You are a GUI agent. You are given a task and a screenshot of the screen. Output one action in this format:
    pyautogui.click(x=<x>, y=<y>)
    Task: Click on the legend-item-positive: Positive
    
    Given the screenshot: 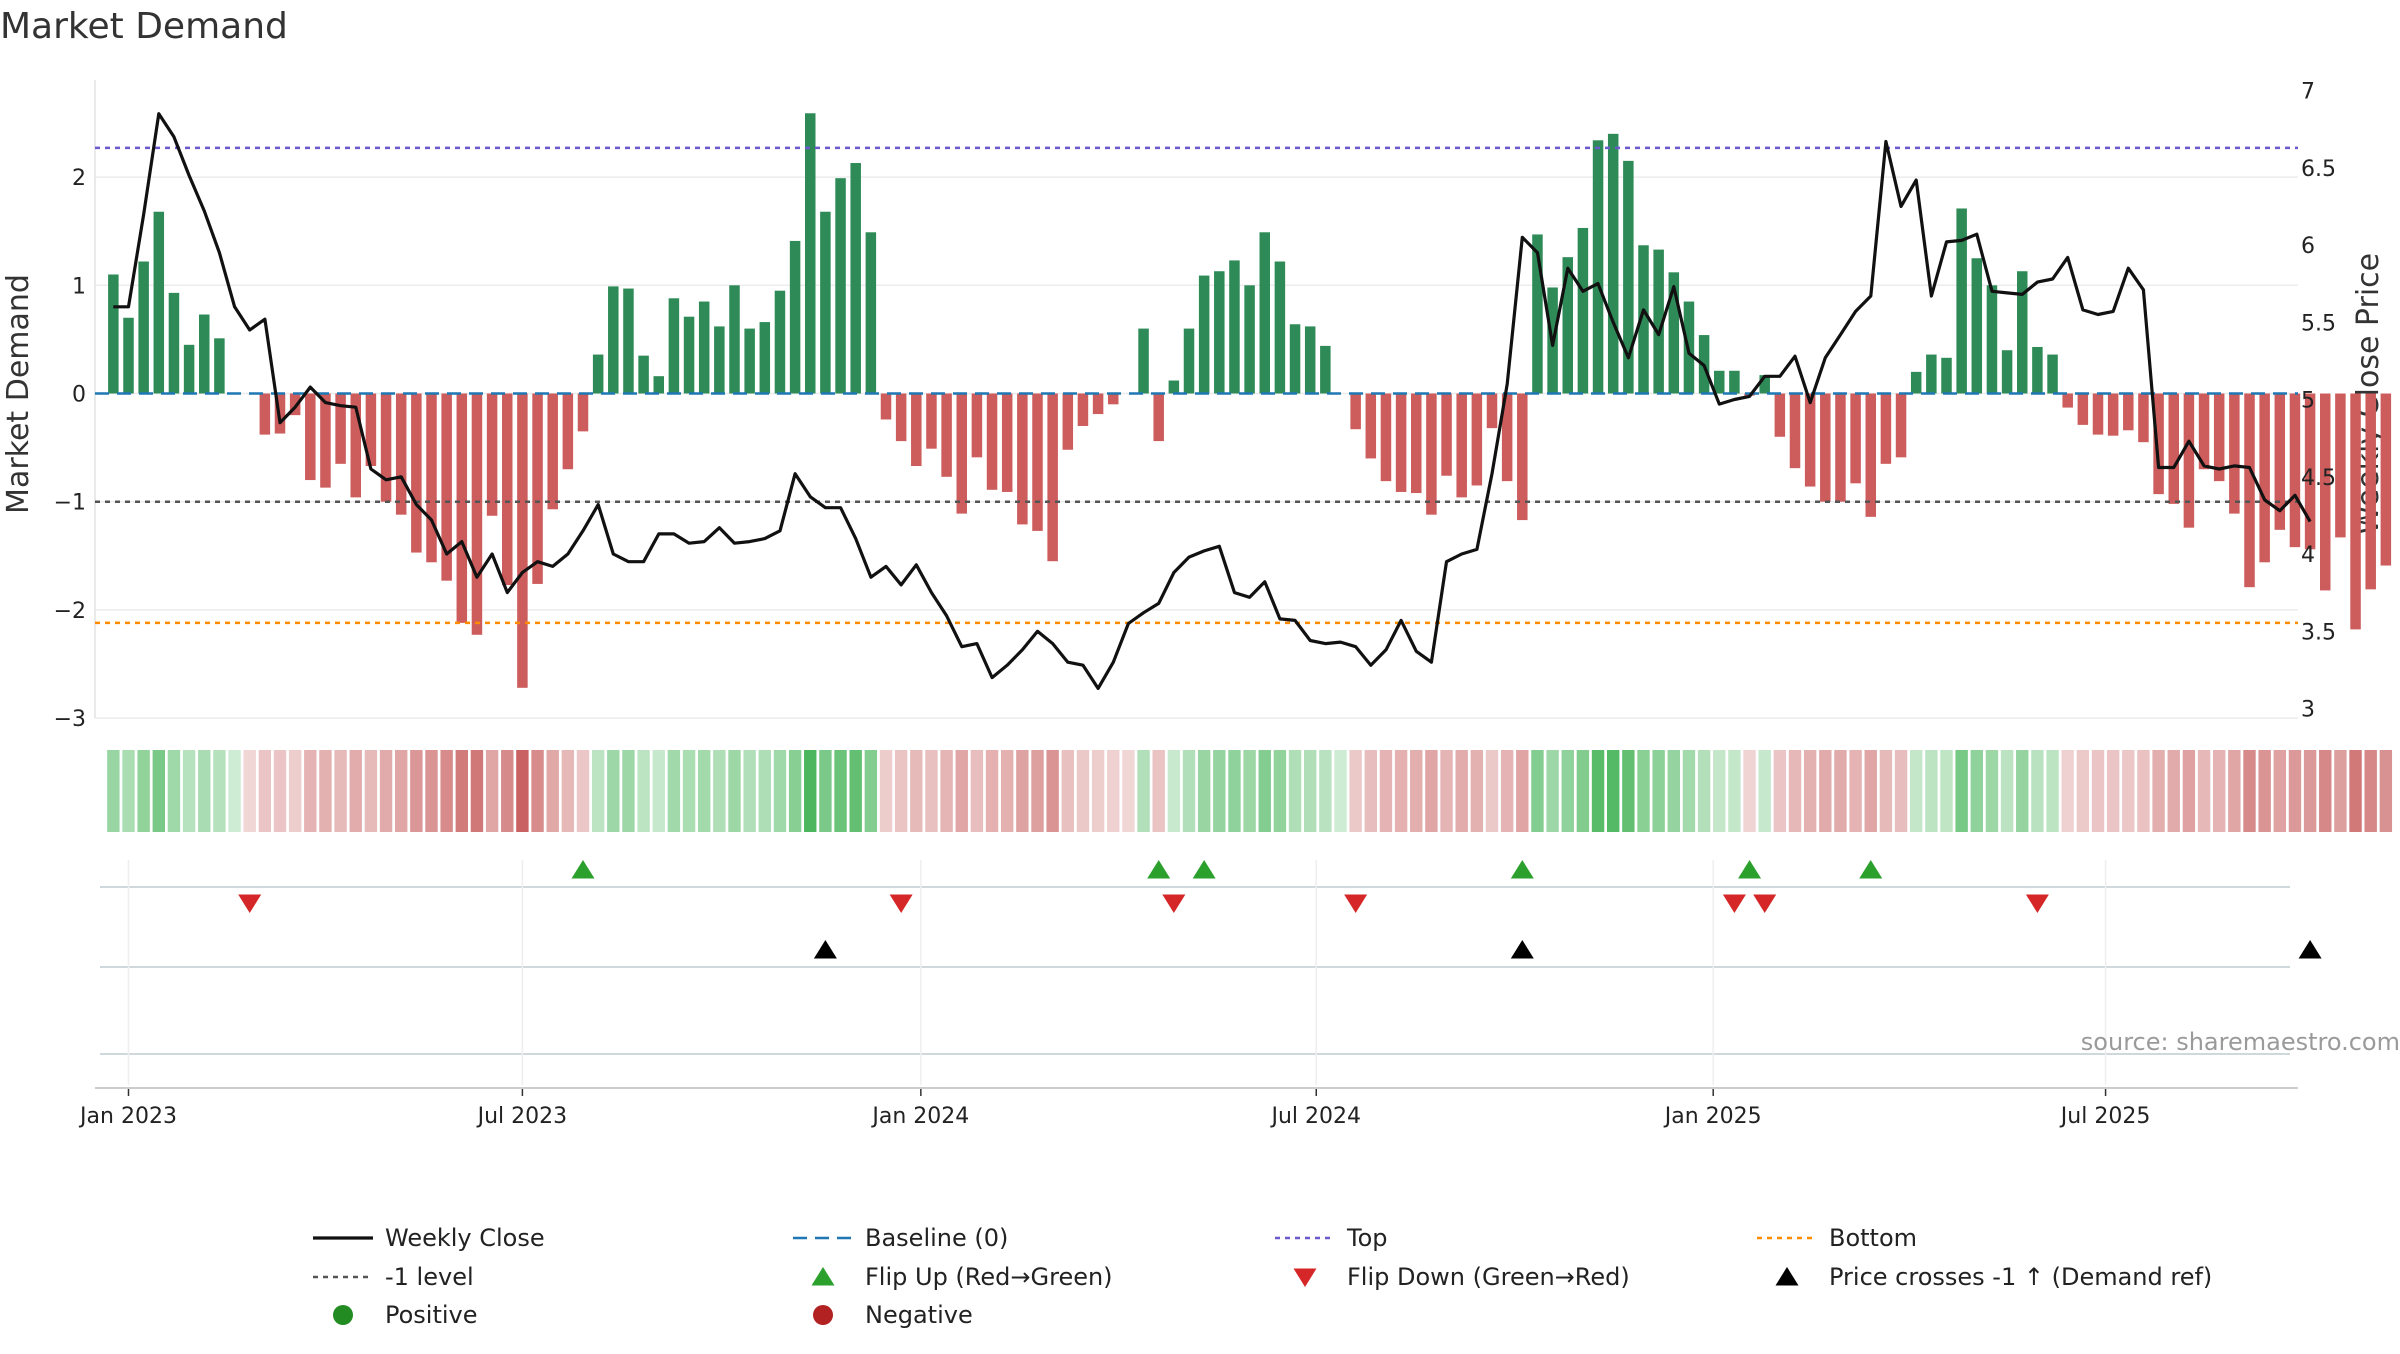 What is the action you would take?
    pyautogui.click(x=405, y=1315)
    